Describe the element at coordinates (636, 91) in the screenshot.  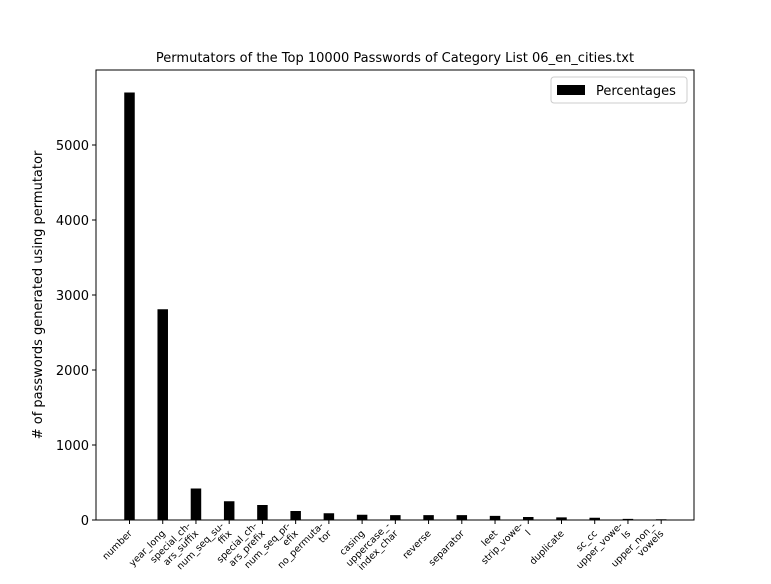
I see `legend-label: Percentages` at that location.